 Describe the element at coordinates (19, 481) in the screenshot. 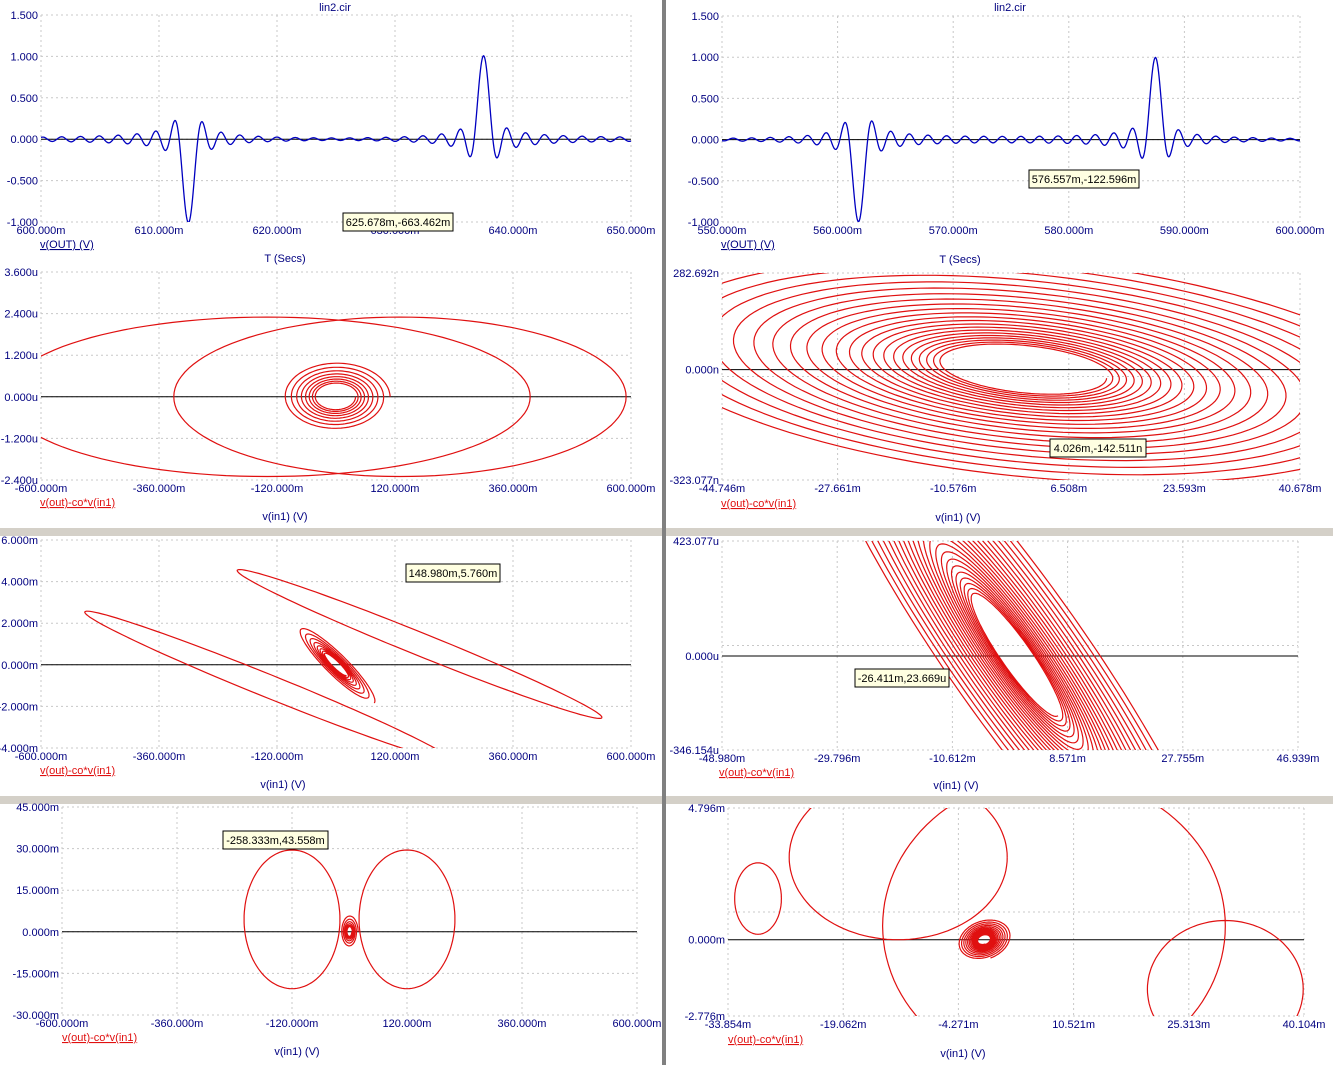

I see `y-tick-label: -2.400u` at that location.